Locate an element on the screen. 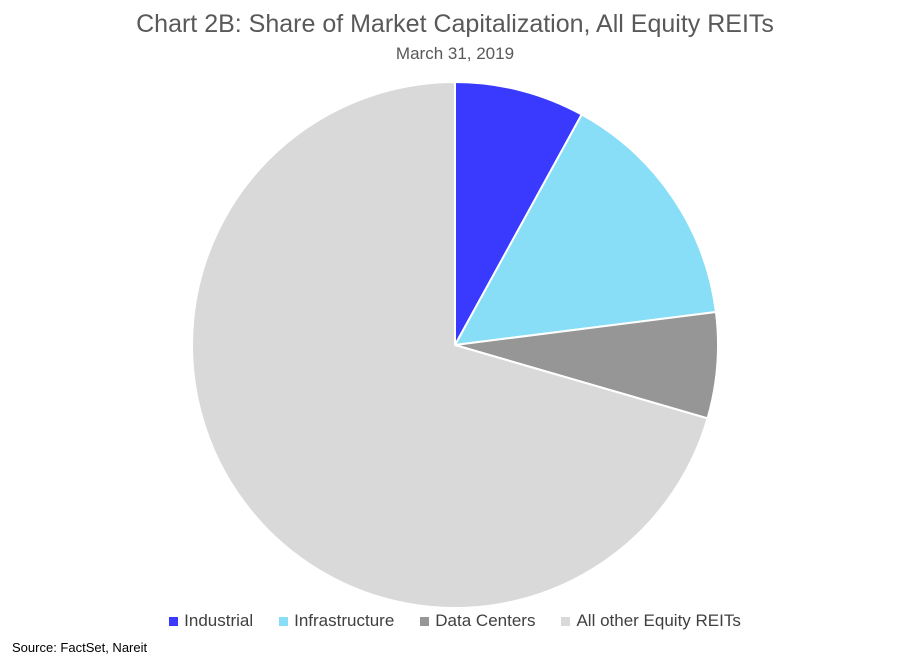 The height and width of the screenshot is (661, 910). legend-label-all-other: All other Equity REITs is located at coordinates (658, 620).